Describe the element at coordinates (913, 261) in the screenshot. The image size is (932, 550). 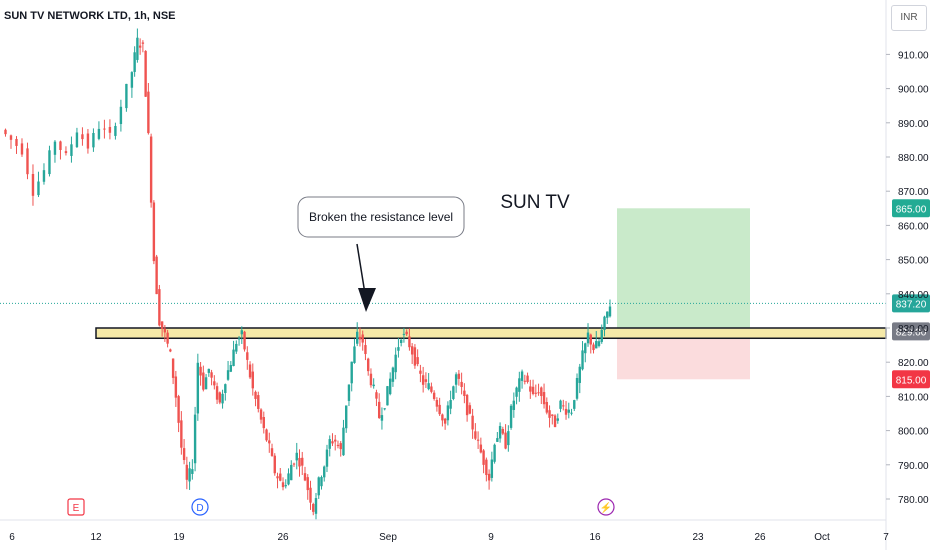
I see `y-tick-label: 850.00` at that location.